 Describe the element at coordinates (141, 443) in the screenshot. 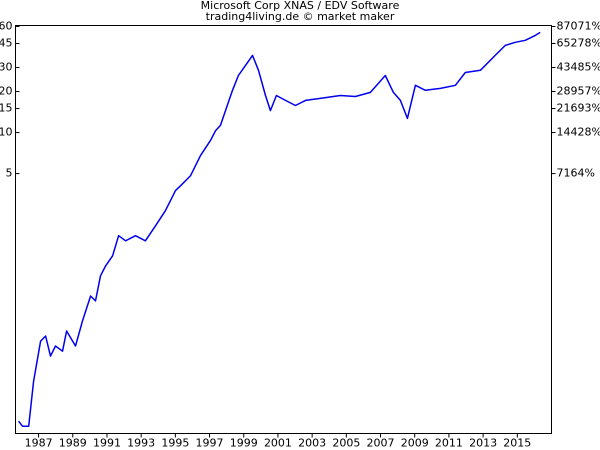

I see `x-tick-label: 1993` at that location.